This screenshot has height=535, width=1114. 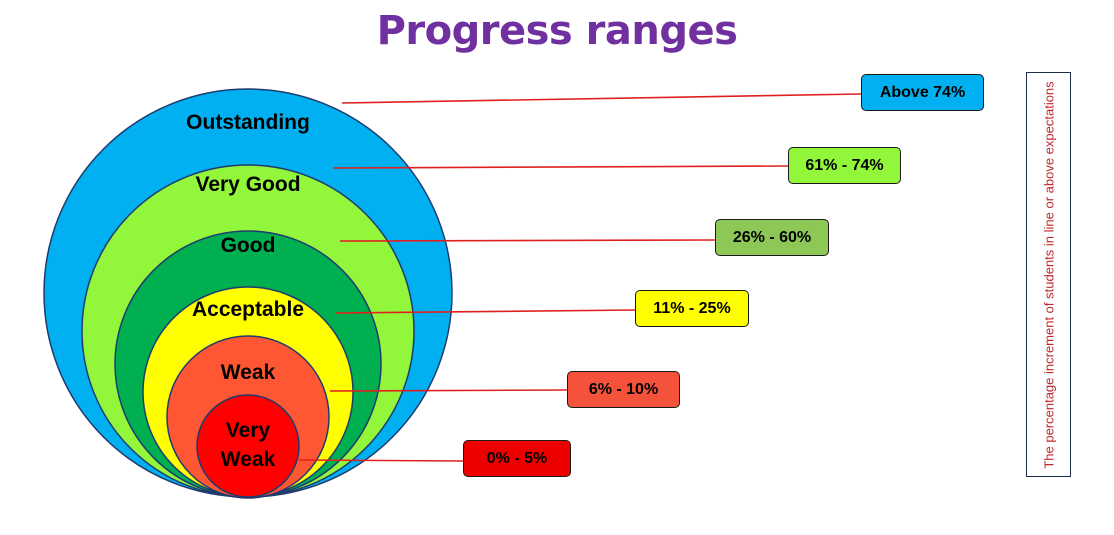 What do you see at coordinates (844, 165) in the screenshot?
I see `range-box-very-good: 61% - 74%` at bounding box center [844, 165].